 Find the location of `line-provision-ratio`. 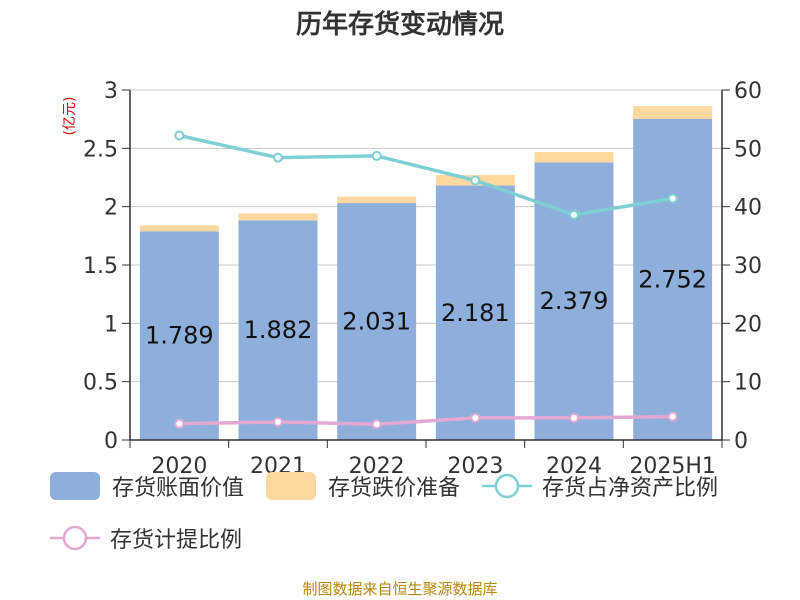

line-provision-ratio is located at coordinates (426, 420).